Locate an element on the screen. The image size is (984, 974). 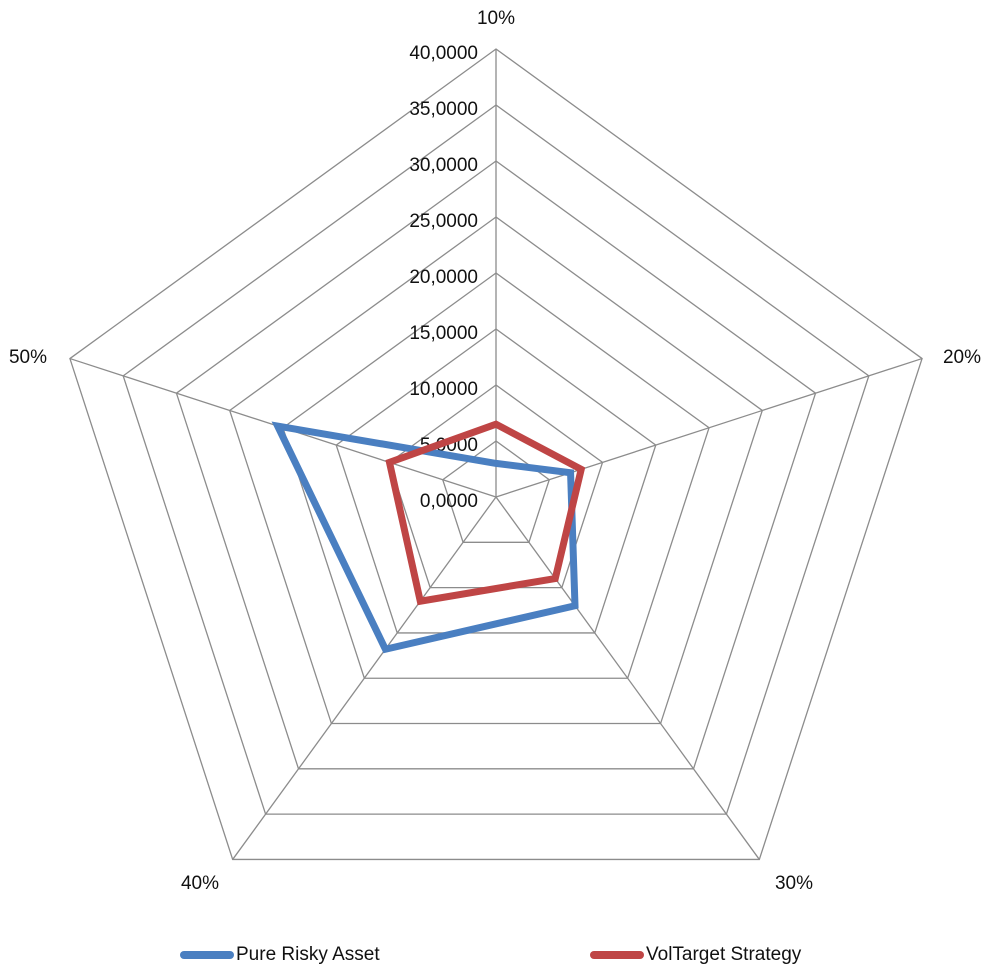
tick-label: 10,0000 is located at coordinates (443, 389).